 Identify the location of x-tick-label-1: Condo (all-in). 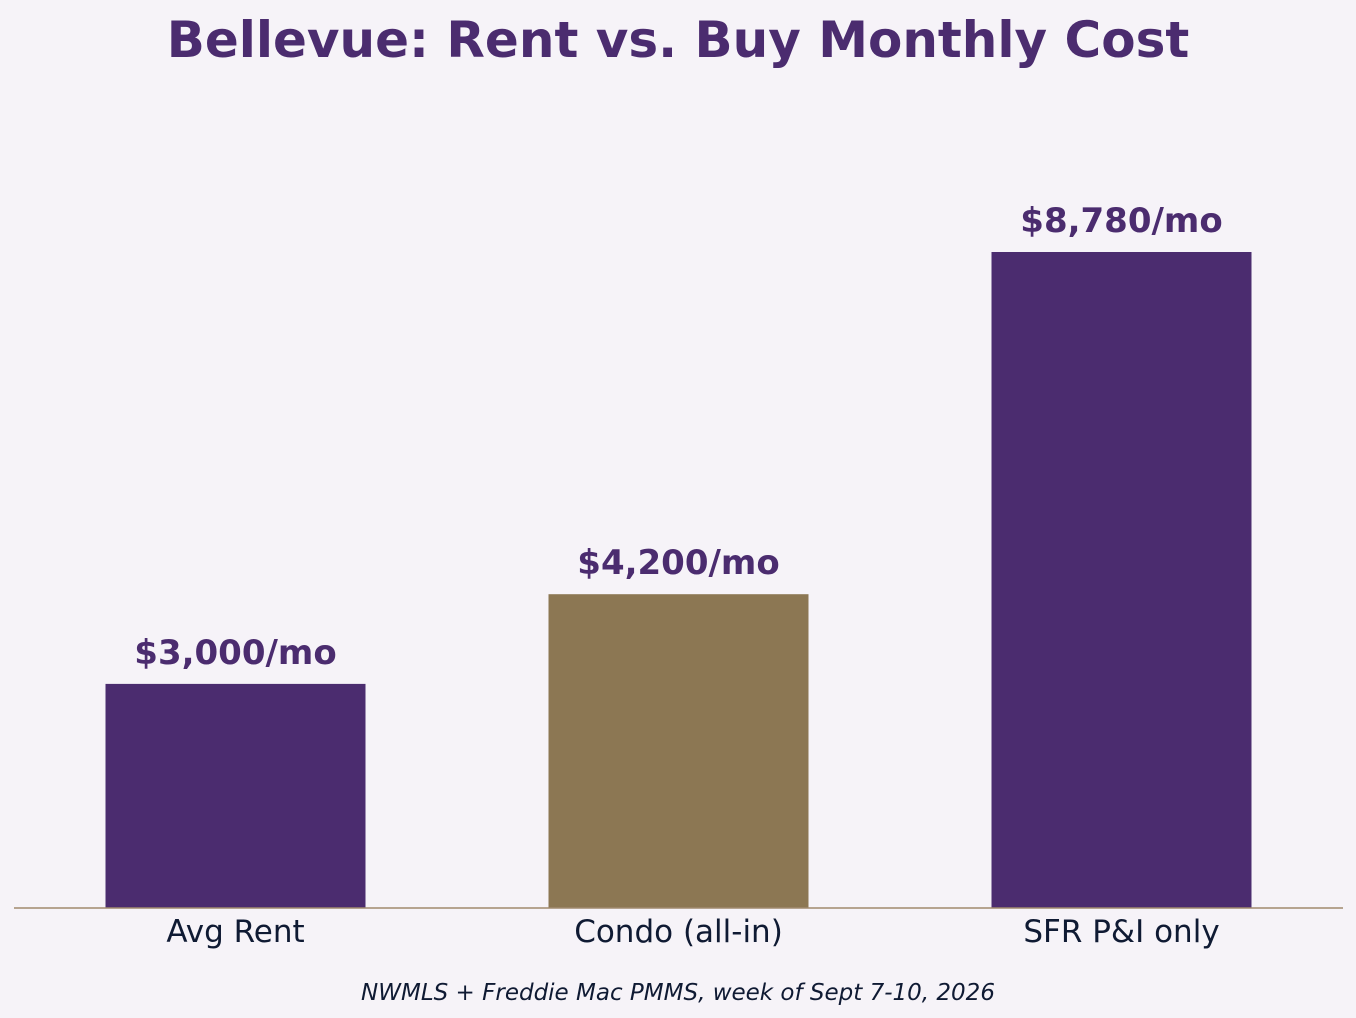
(678, 932).